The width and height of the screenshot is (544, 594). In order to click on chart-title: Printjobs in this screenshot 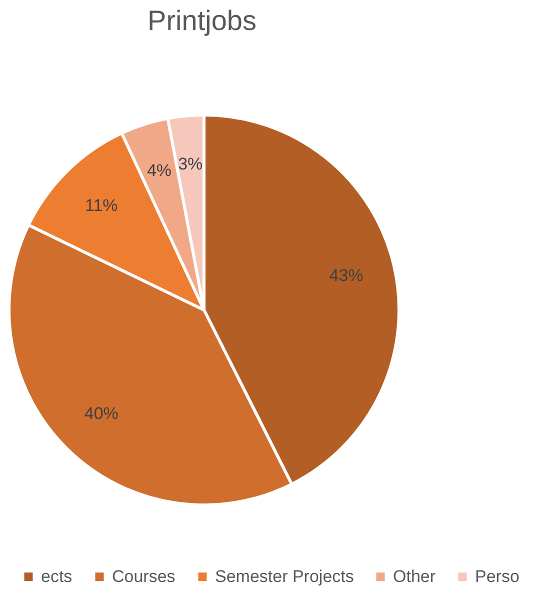, I will do `click(202, 20)`.